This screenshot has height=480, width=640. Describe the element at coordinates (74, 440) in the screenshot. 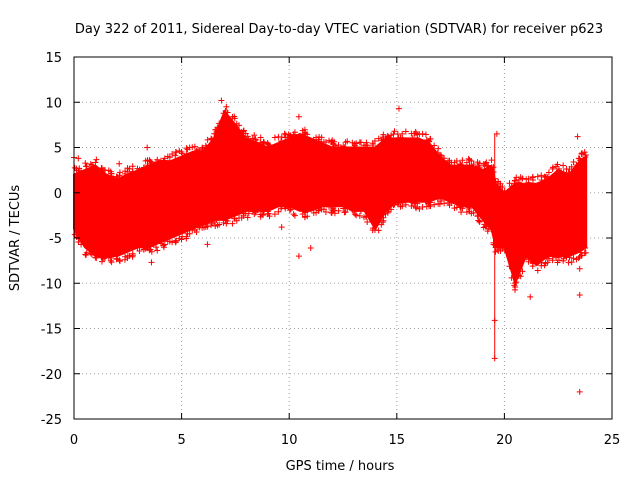

I see `x-tick-label: 0` at that location.